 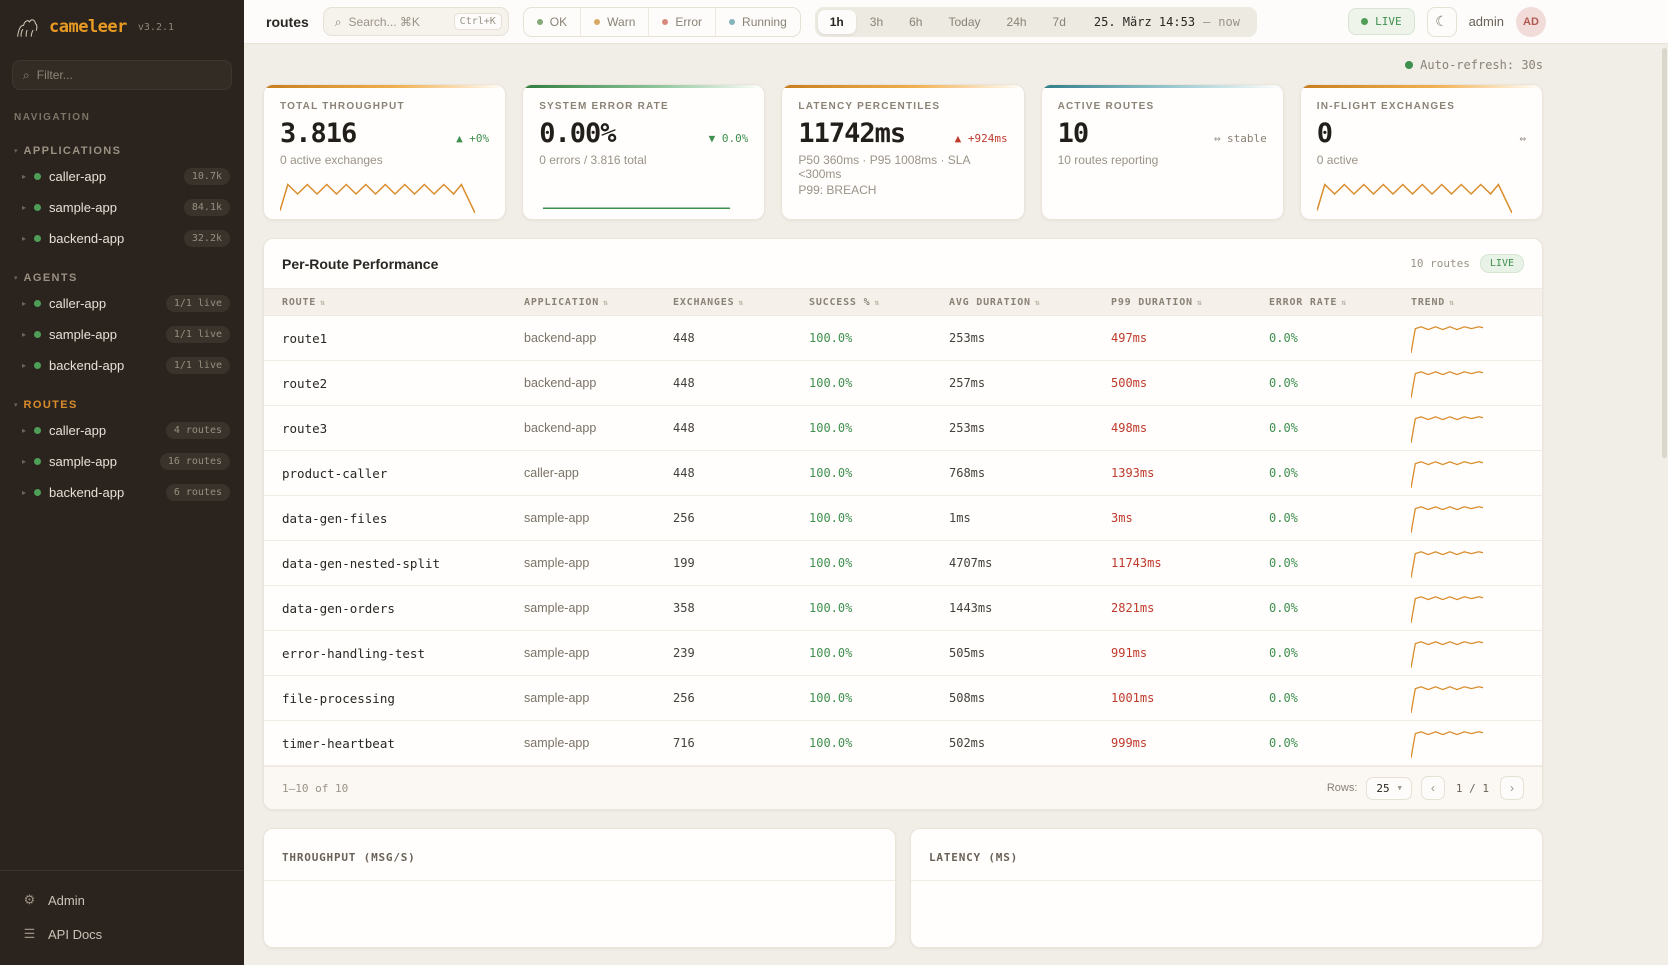 What do you see at coordinates (122, 176) in the screenshot?
I see `sidebar-item-applications-caller-app: ▸ caller-app 10.7k` at bounding box center [122, 176].